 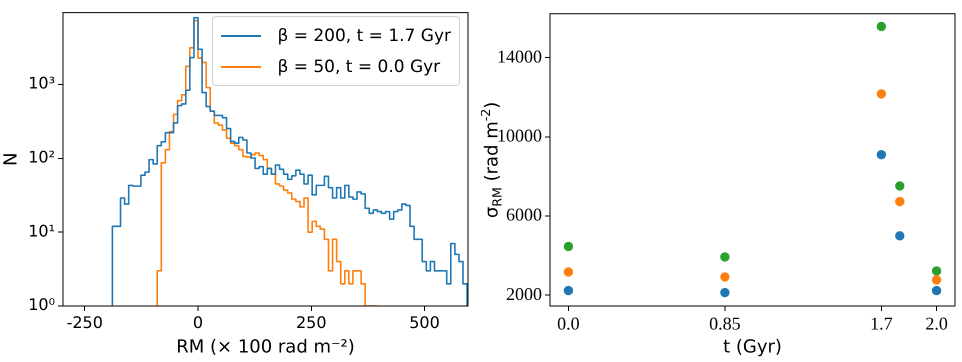 I want to click on y-tick-label: 10³, so click(x=41, y=83).